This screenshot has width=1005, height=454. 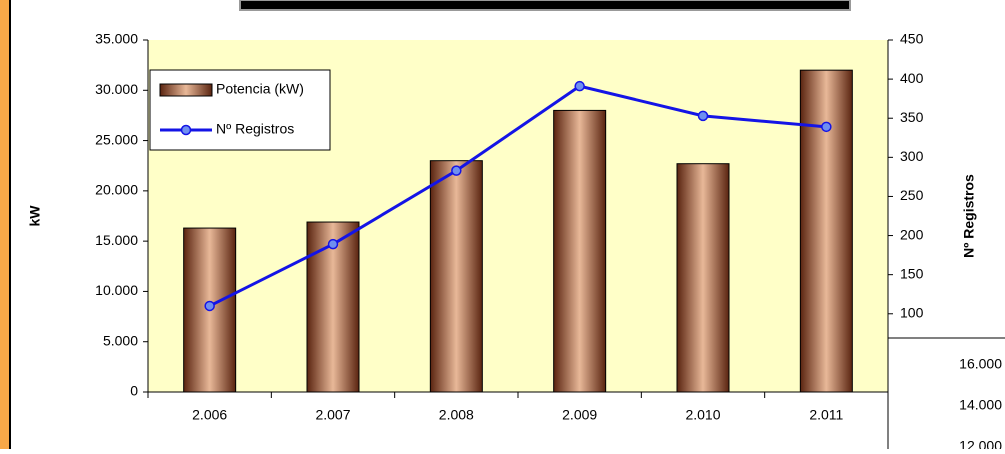 I want to click on inset-tick-label: 16.000, so click(x=980, y=364).